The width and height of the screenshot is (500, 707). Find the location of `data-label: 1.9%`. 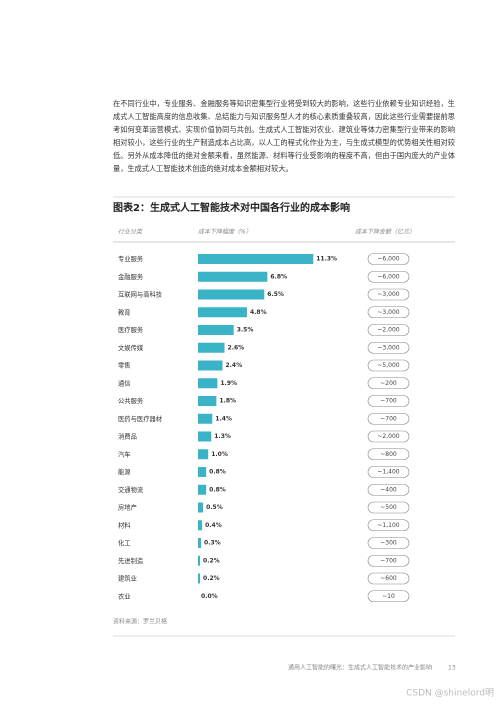

data-label: 1.9% is located at coordinates (228, 383).